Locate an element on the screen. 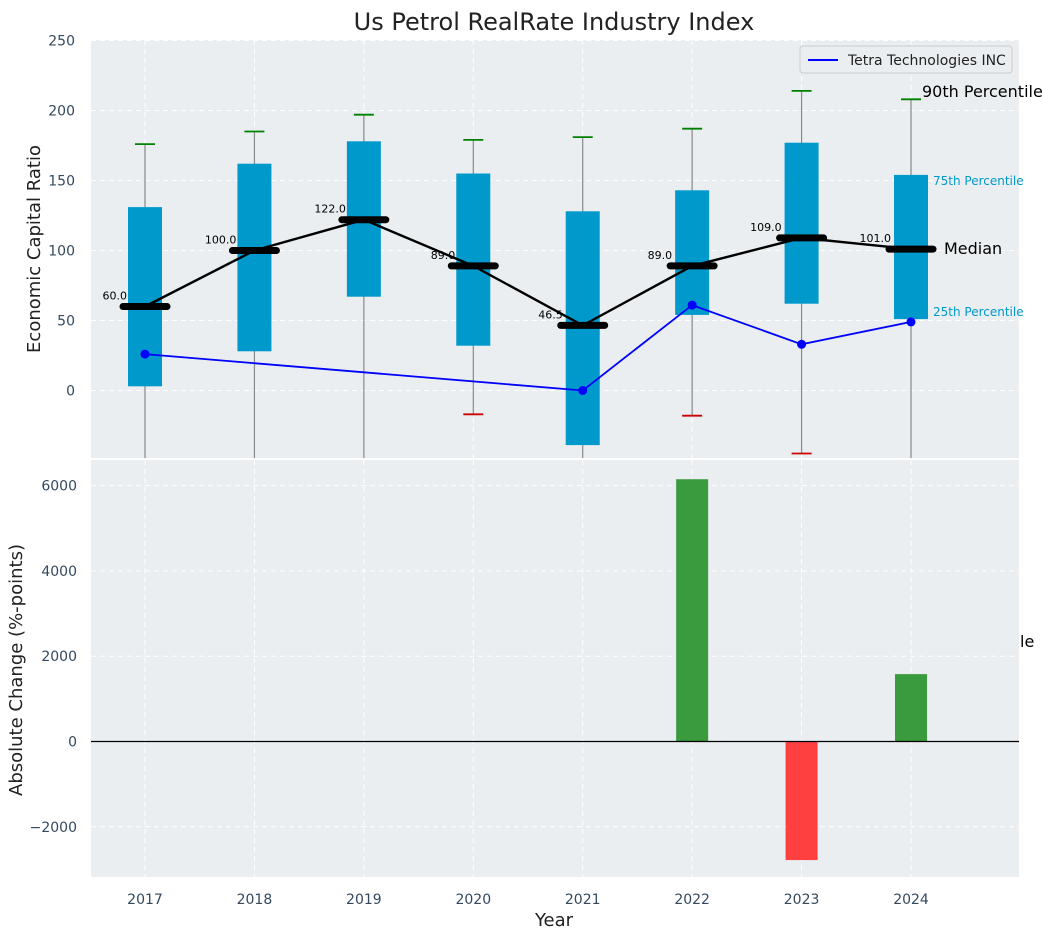 This screenshot has height=940, width=1043. x-axis: 2017 2018 2019 2020 2021 2022 2023 2024 is located at coordinates (528, 900).